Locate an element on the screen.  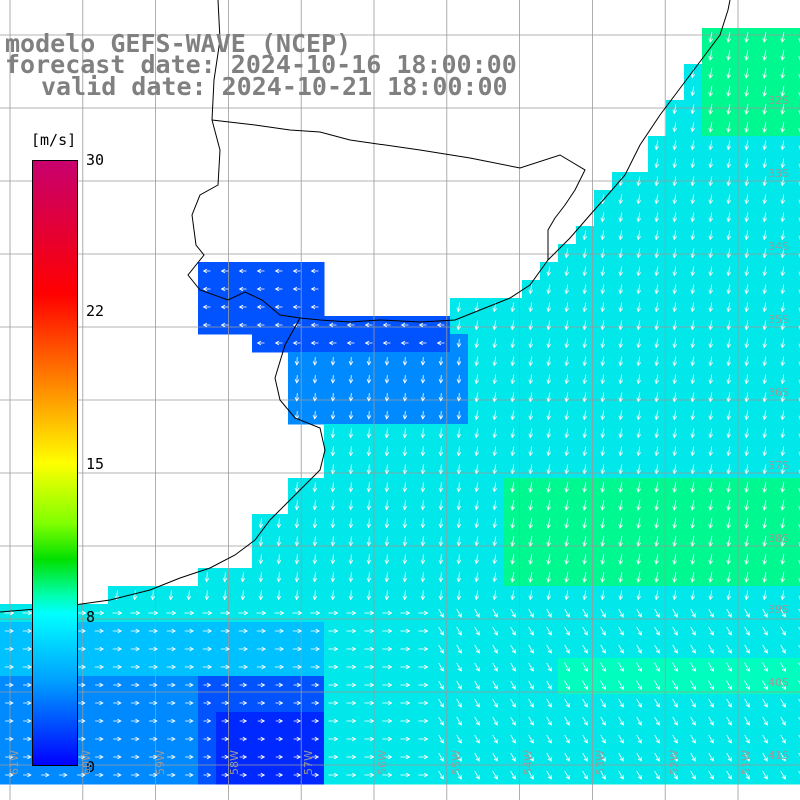
lat-label: 34S is located at coordinates (778, 246).